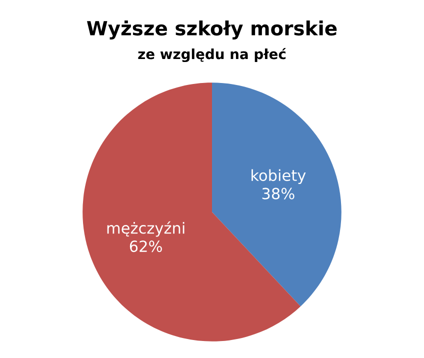 The height and width of the screenshot is (358, 424). What do you see at coordinates (279, 176) in the screenshot?
I see `slice-label: kobiety` at bounding box center [279, 176].